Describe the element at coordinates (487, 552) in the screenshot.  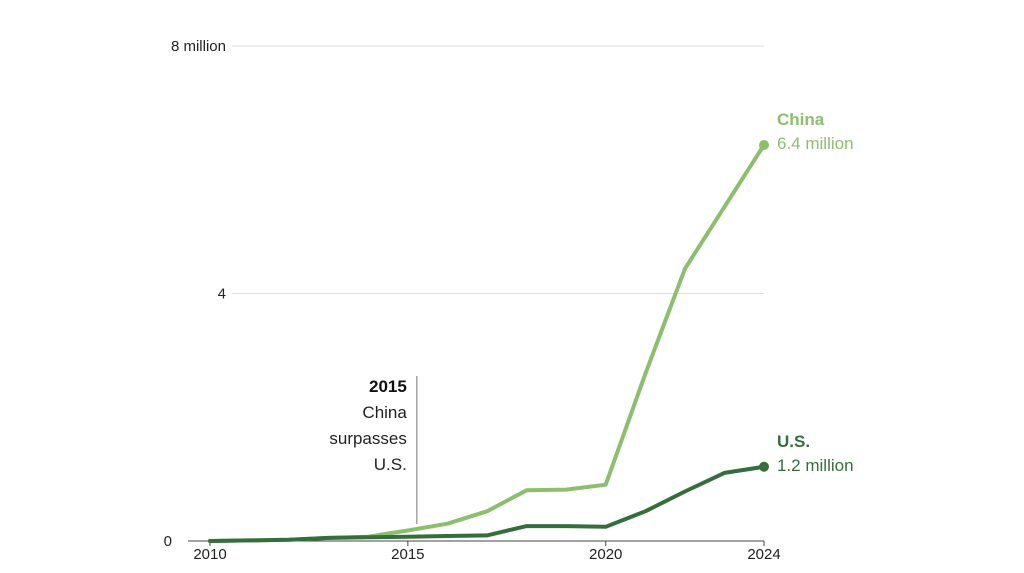
I see `x-axis-ticks: 2010 2015 2020 2024` at that location.